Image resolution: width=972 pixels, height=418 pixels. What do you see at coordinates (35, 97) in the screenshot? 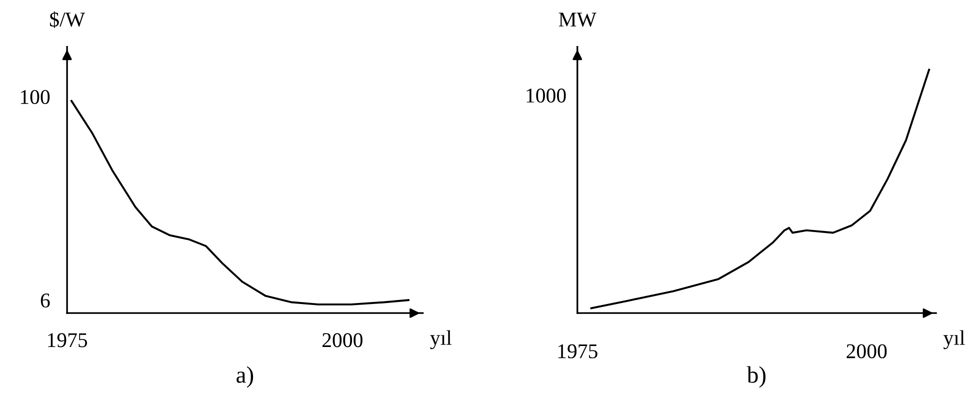
I see `y-tick-label: 100` at bounding box center [35, 97].